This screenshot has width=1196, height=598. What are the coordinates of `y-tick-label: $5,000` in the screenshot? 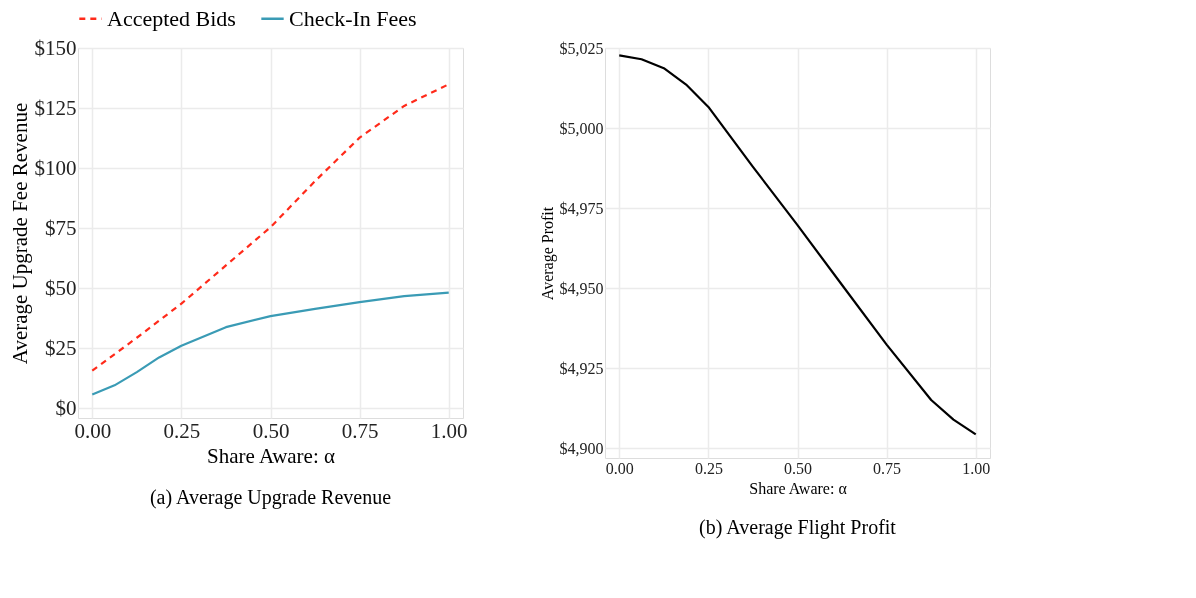 It's located at (581, 128).